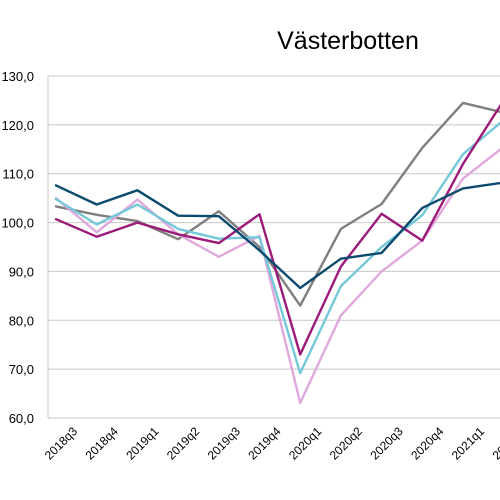  Describe the element at coordinates (21, 320) in the screenshot. I see `y-tick-label: 80,0` at that location.